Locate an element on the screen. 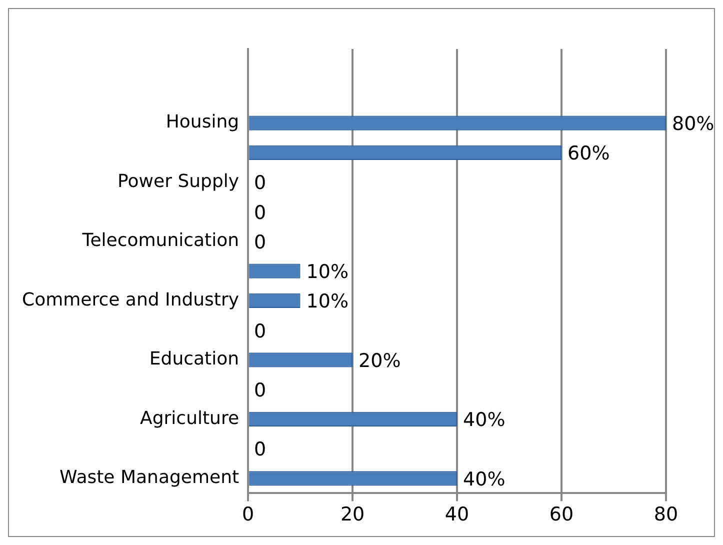  x-tick-label: 40 is located at coordinates (457, 515).